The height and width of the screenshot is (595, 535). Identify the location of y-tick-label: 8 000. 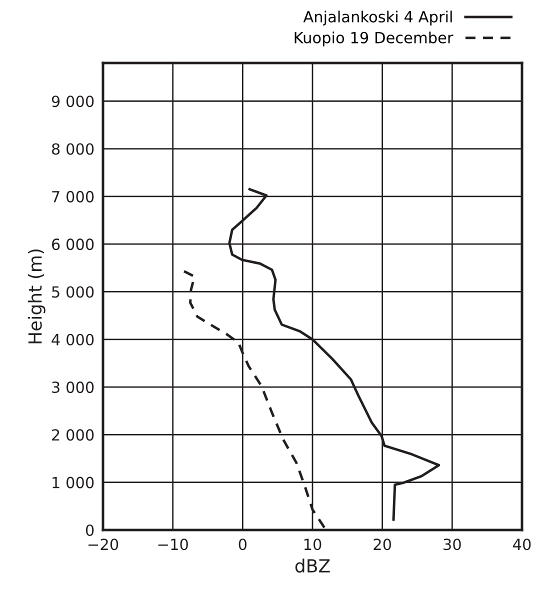
(73, 149).